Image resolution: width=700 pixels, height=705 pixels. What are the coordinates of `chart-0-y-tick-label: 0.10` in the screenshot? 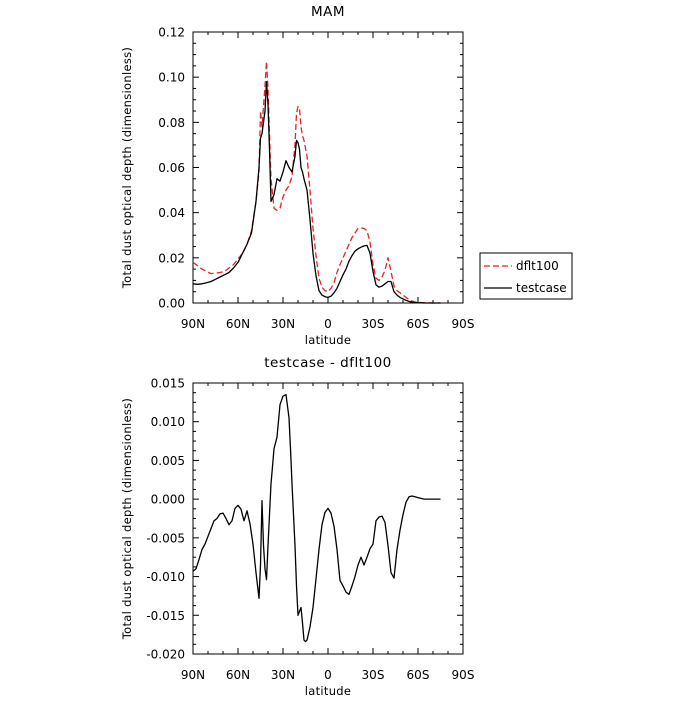 It's located at (171, 78).